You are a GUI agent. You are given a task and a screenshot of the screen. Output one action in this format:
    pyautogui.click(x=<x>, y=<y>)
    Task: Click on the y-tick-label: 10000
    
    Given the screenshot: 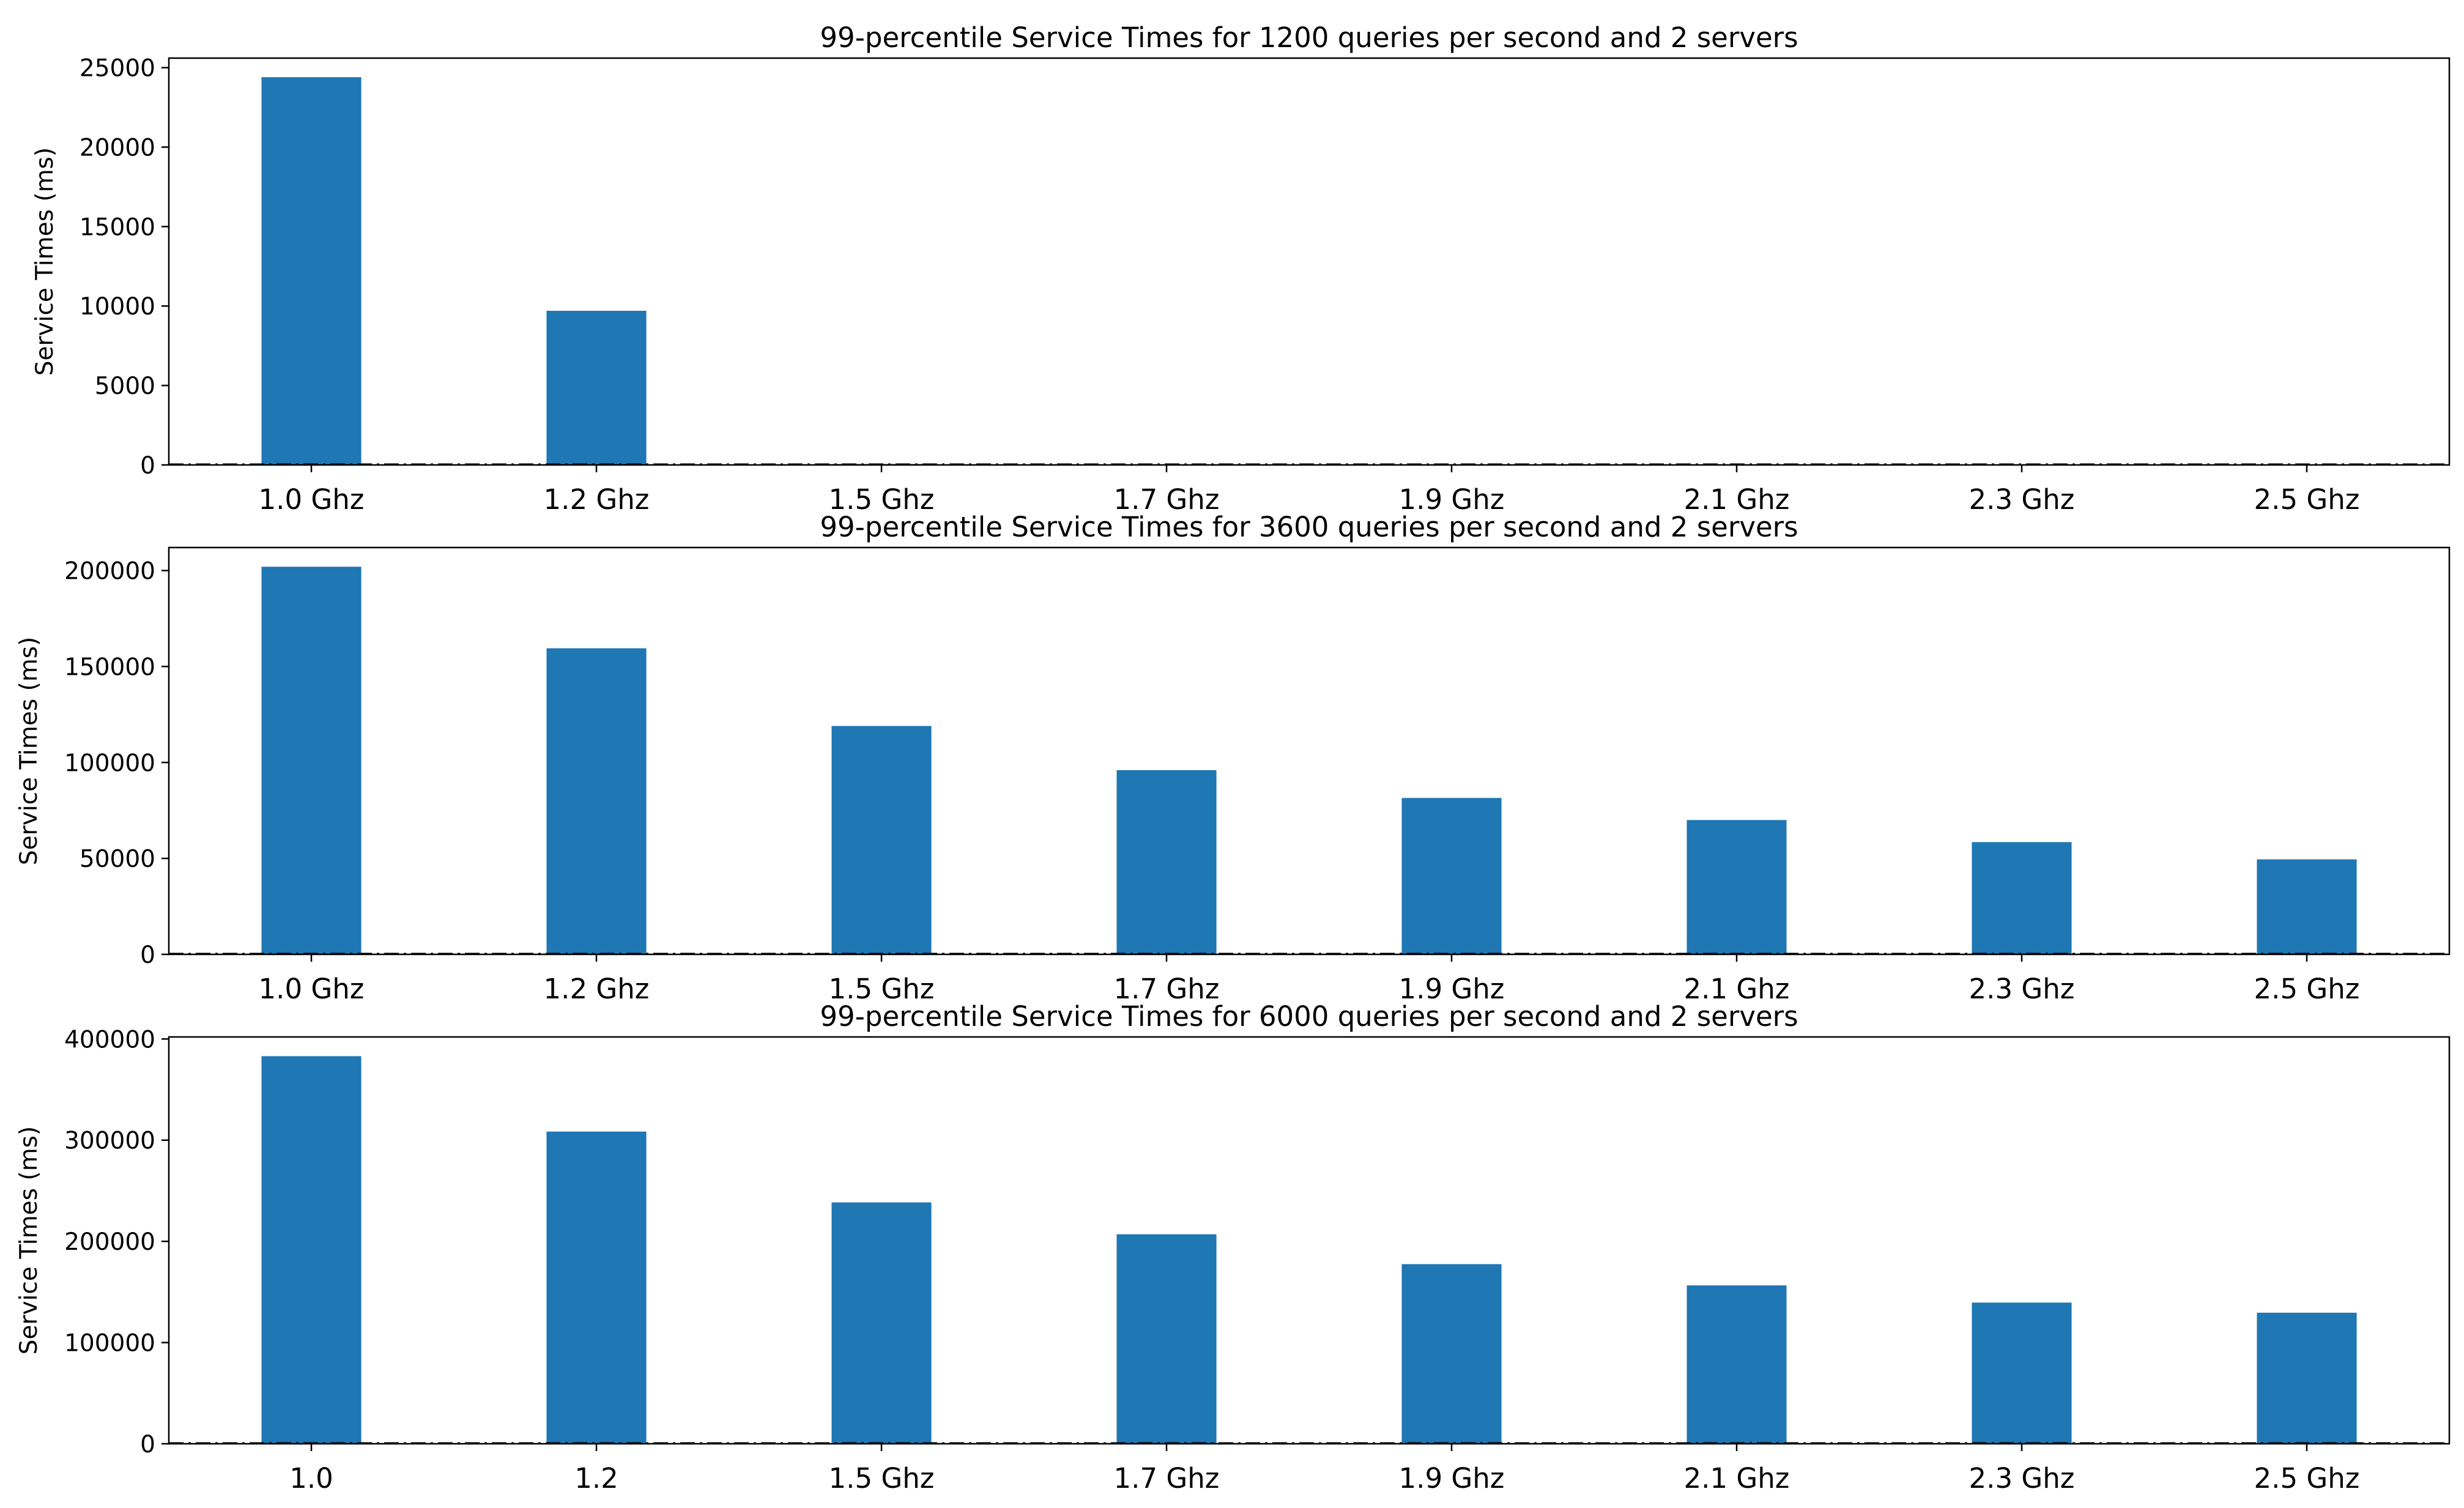 What is the action you would take?
    pyautogui.click(x=117, y=307)
    